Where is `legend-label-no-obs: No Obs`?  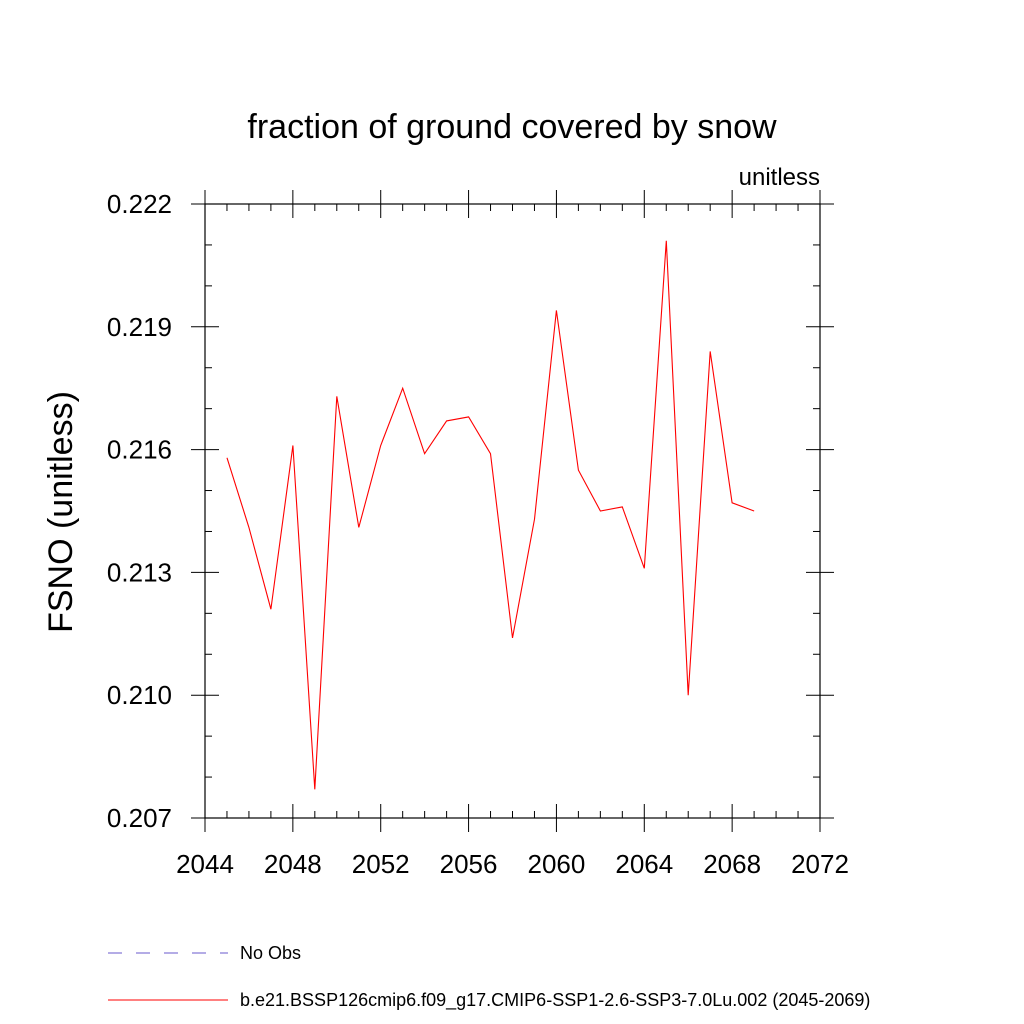 legend-label-no-obs: No Obs is located at coordinates (270, 953).